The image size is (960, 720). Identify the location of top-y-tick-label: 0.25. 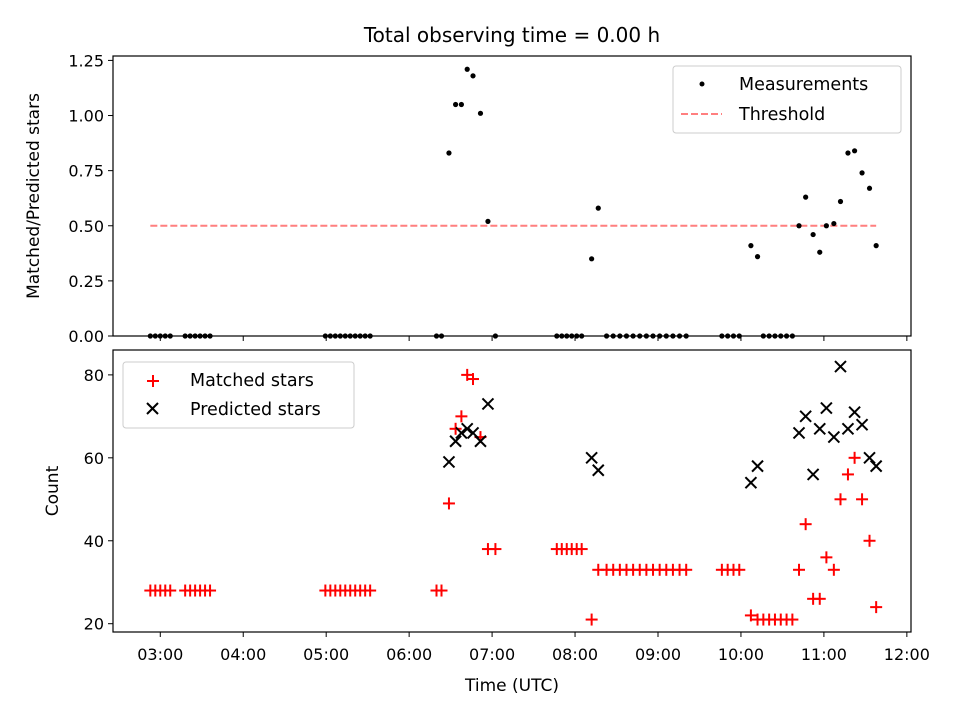
(86, 281).